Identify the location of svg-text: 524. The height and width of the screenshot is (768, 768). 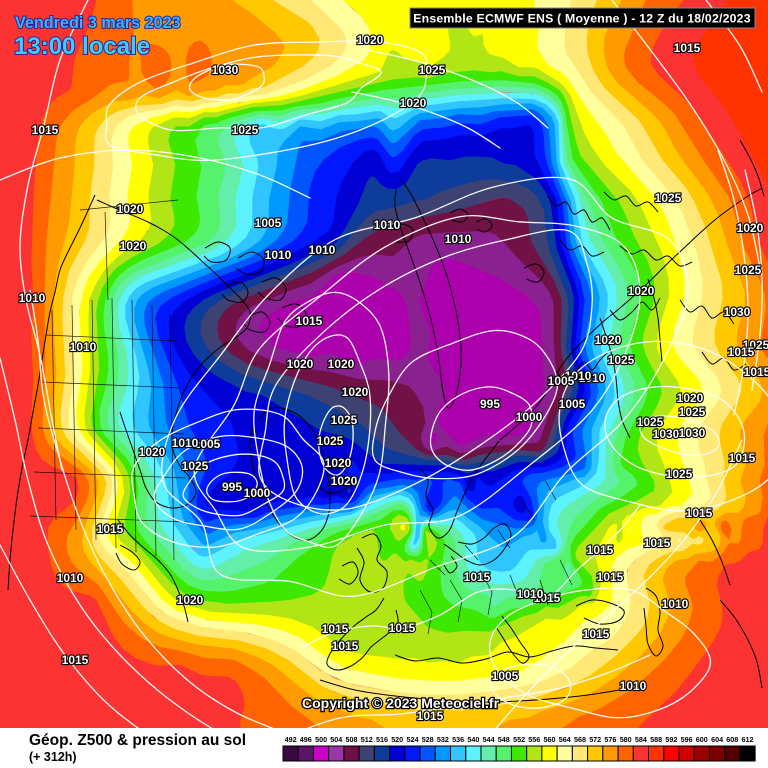
(413, 739).